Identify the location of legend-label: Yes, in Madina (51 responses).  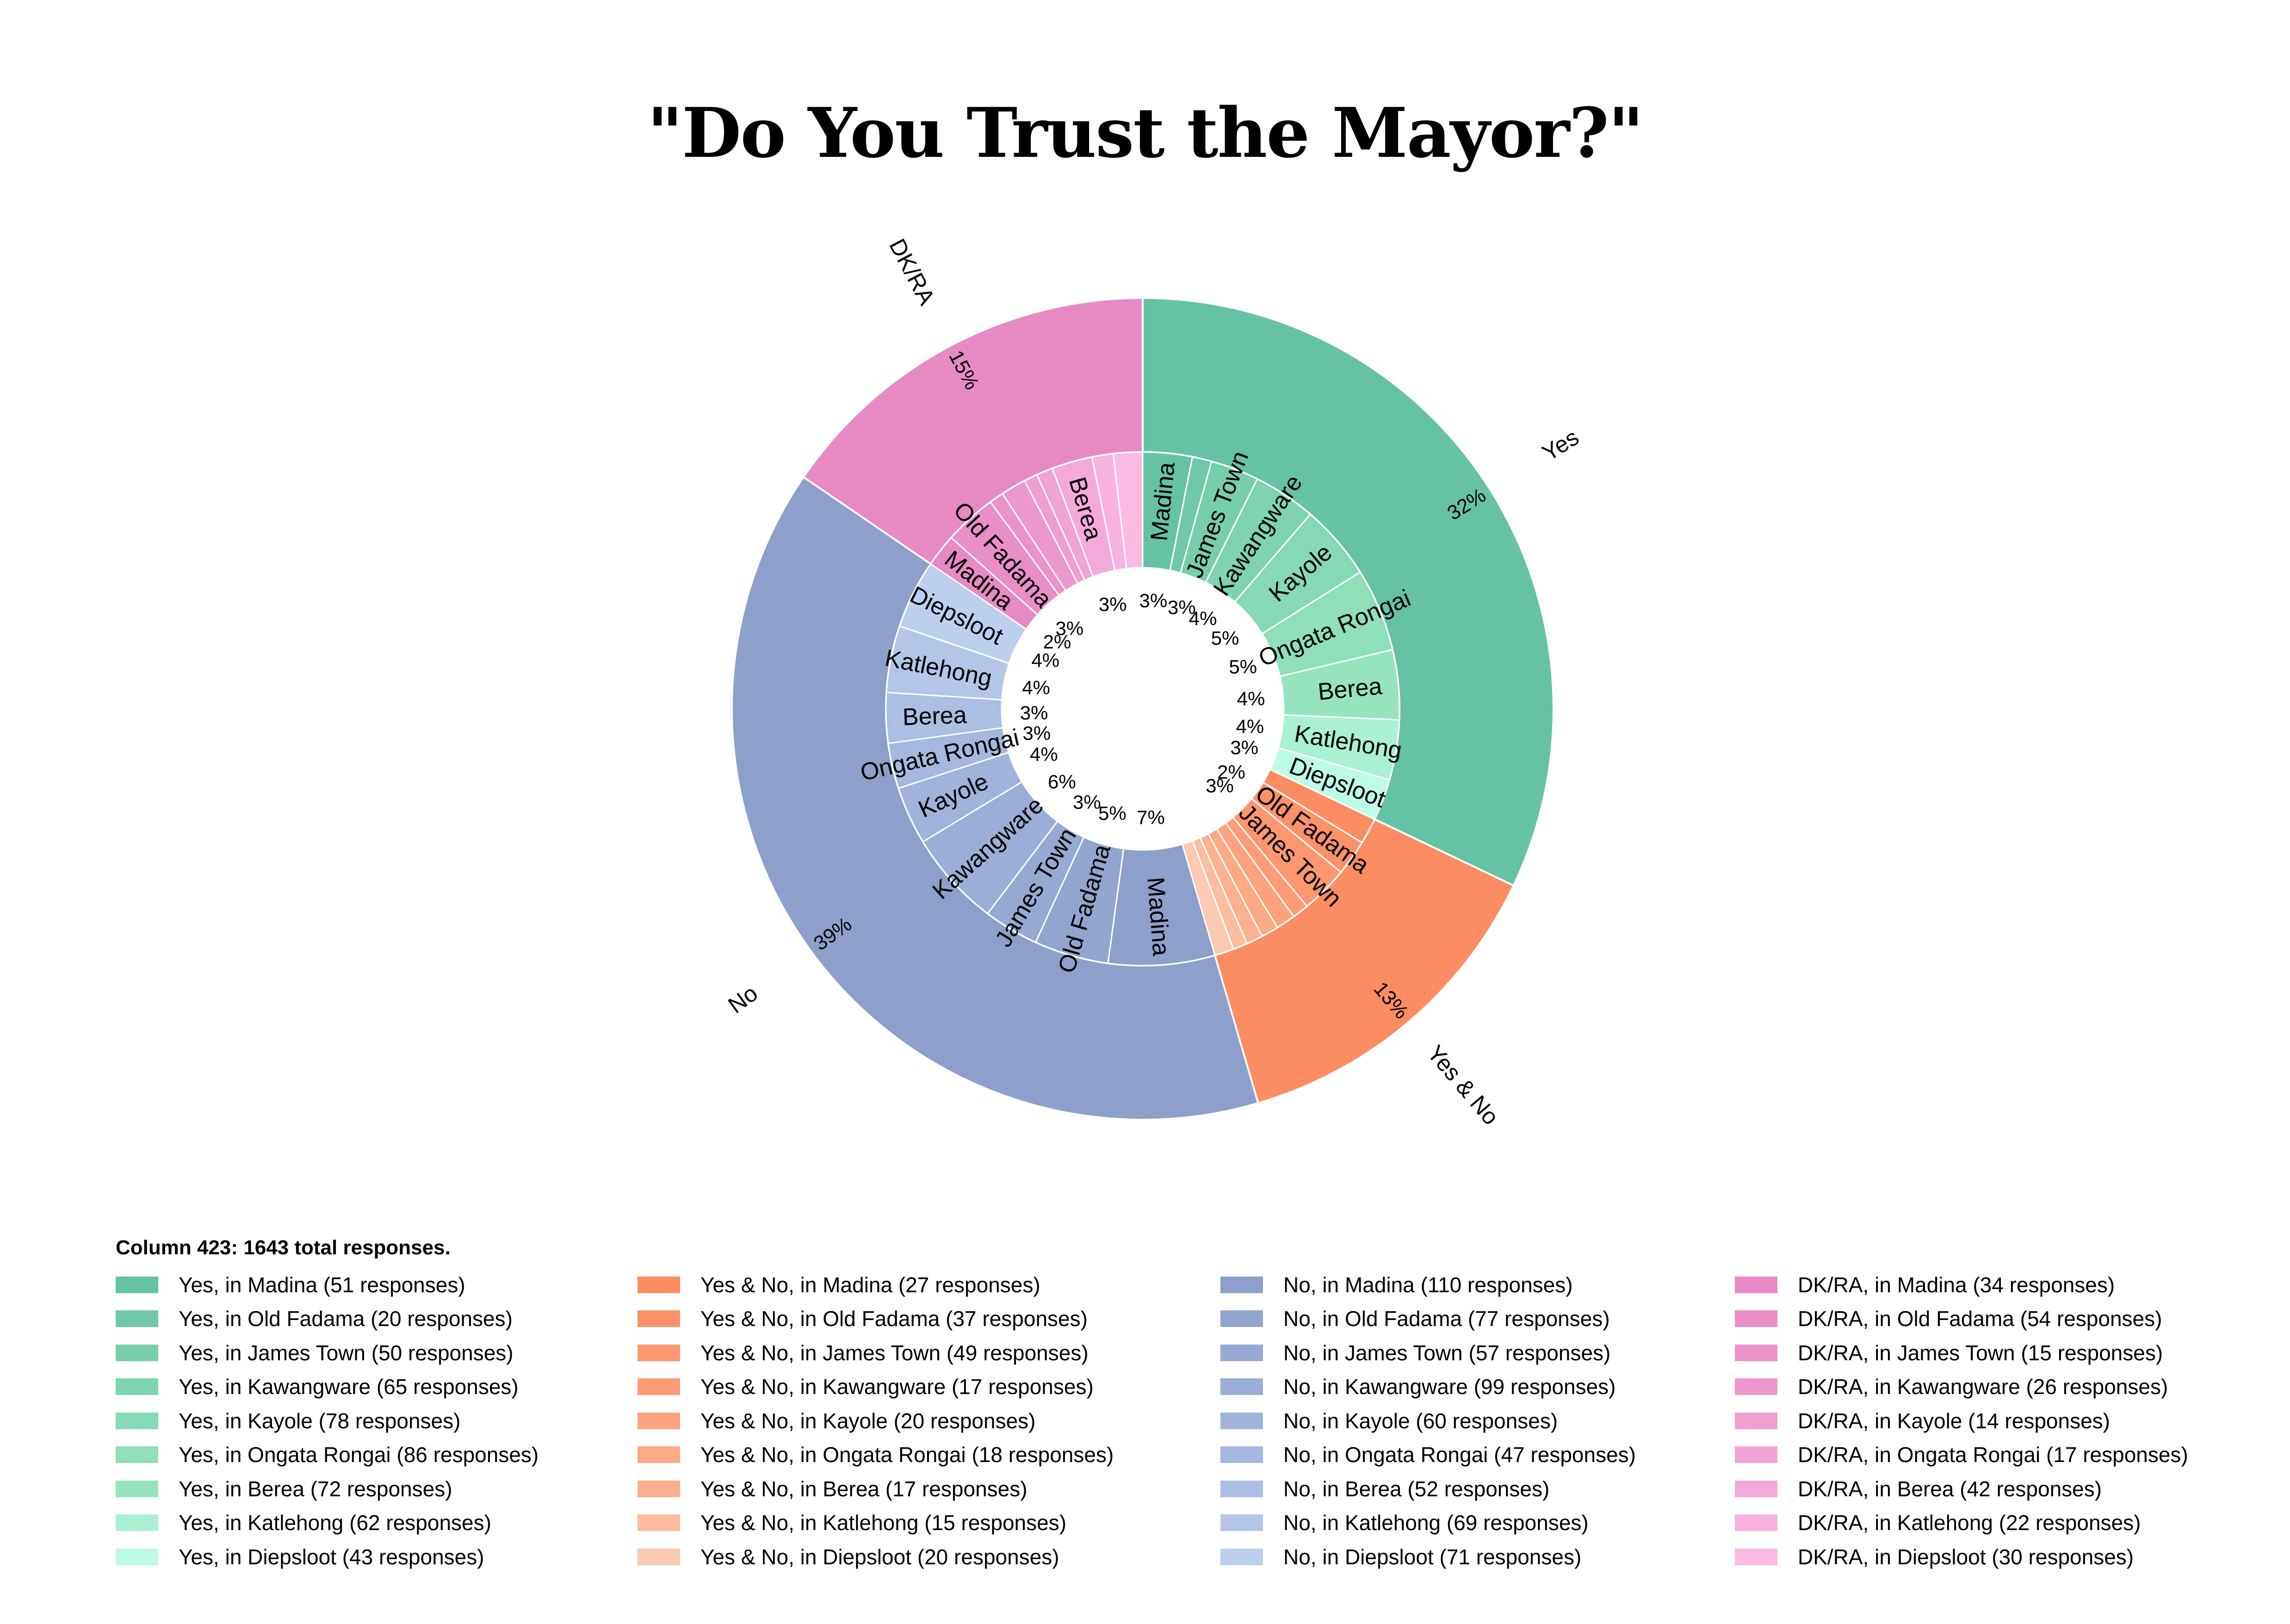
(322, 1284).